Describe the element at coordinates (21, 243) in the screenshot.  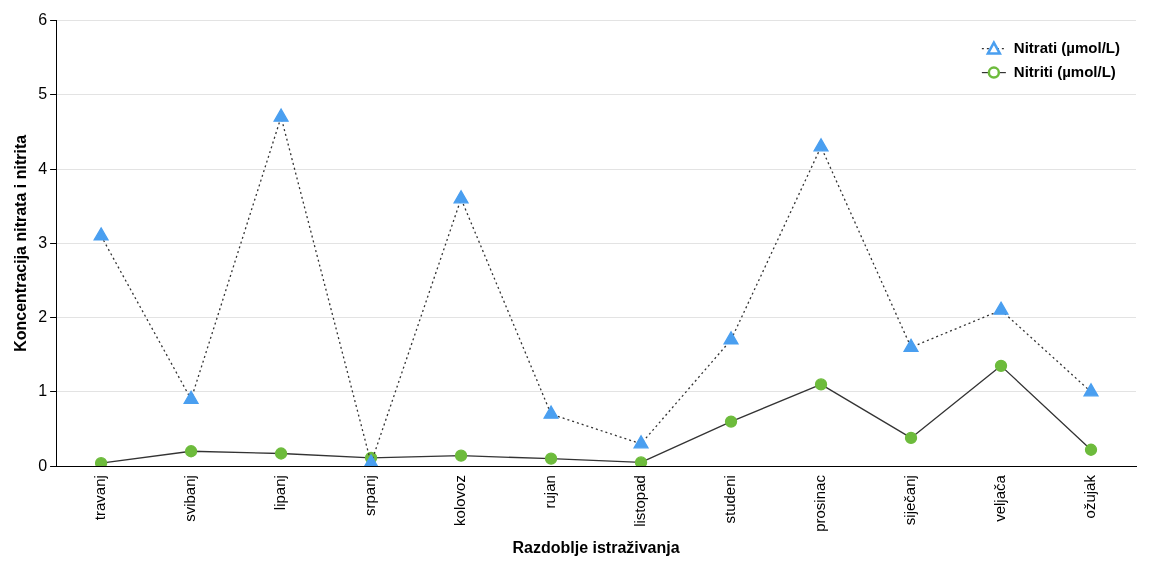
I see `y-axis-title: Koncentracija nitrata i nitrita` at that location.